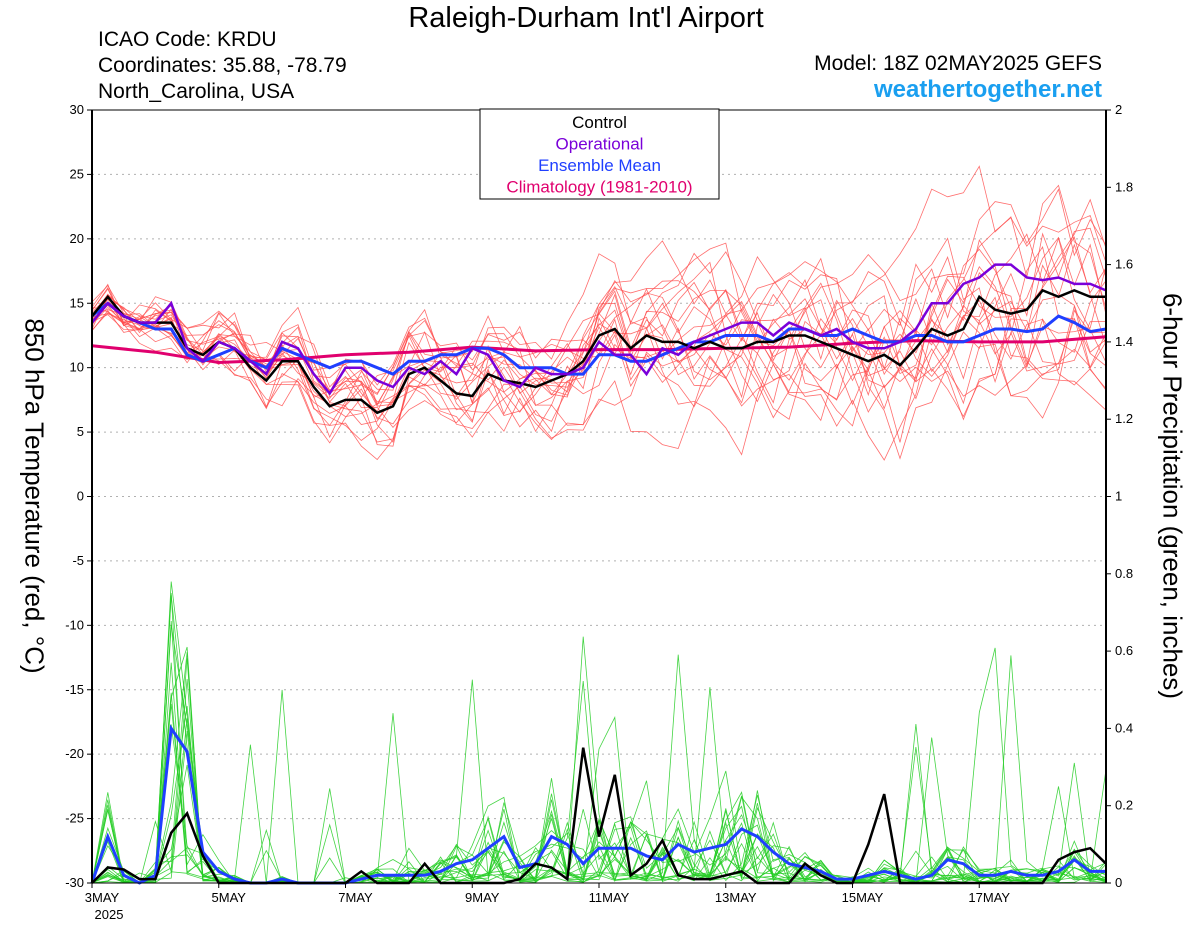 The width and height of the screenshot is (1200, 927). Describe the element at coordinates (989, 897) in the screenshot. I see `x-tick-label: 17MAY` at that location.